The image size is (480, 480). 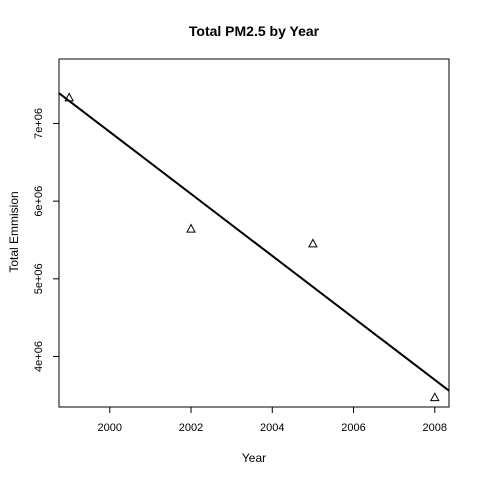 I want to click on y-axis-label: Total Emmision, so click(x=14, y=231).